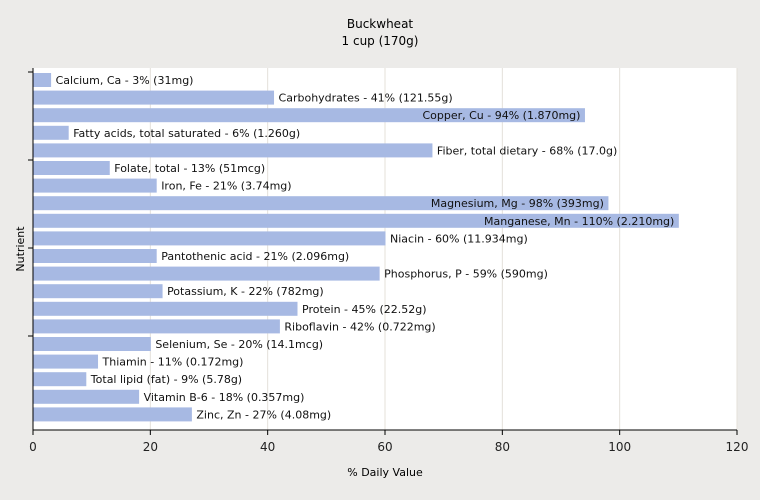 Image resolution: width=760 pixels, height=500 pixels. What do you see at coordinates (380, 41) in the screenshot?
I see `chart-subtitle: 1 cup (170g)` at bounding box center [380, 41].